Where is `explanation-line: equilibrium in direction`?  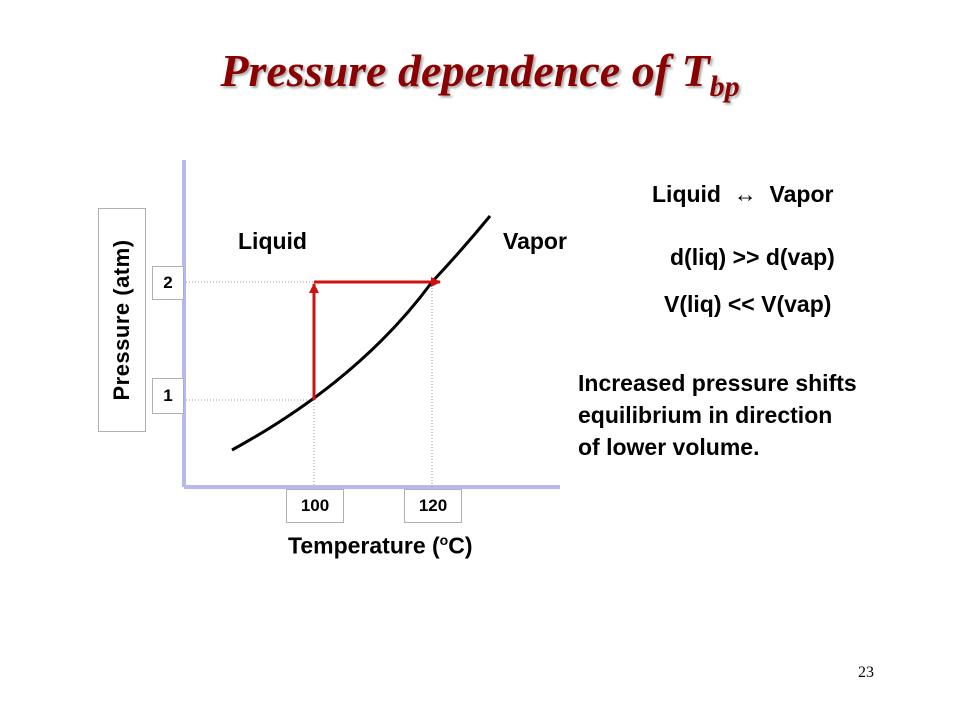 explanation-line: equilibrium in direction is located at coordinates (705, 415).